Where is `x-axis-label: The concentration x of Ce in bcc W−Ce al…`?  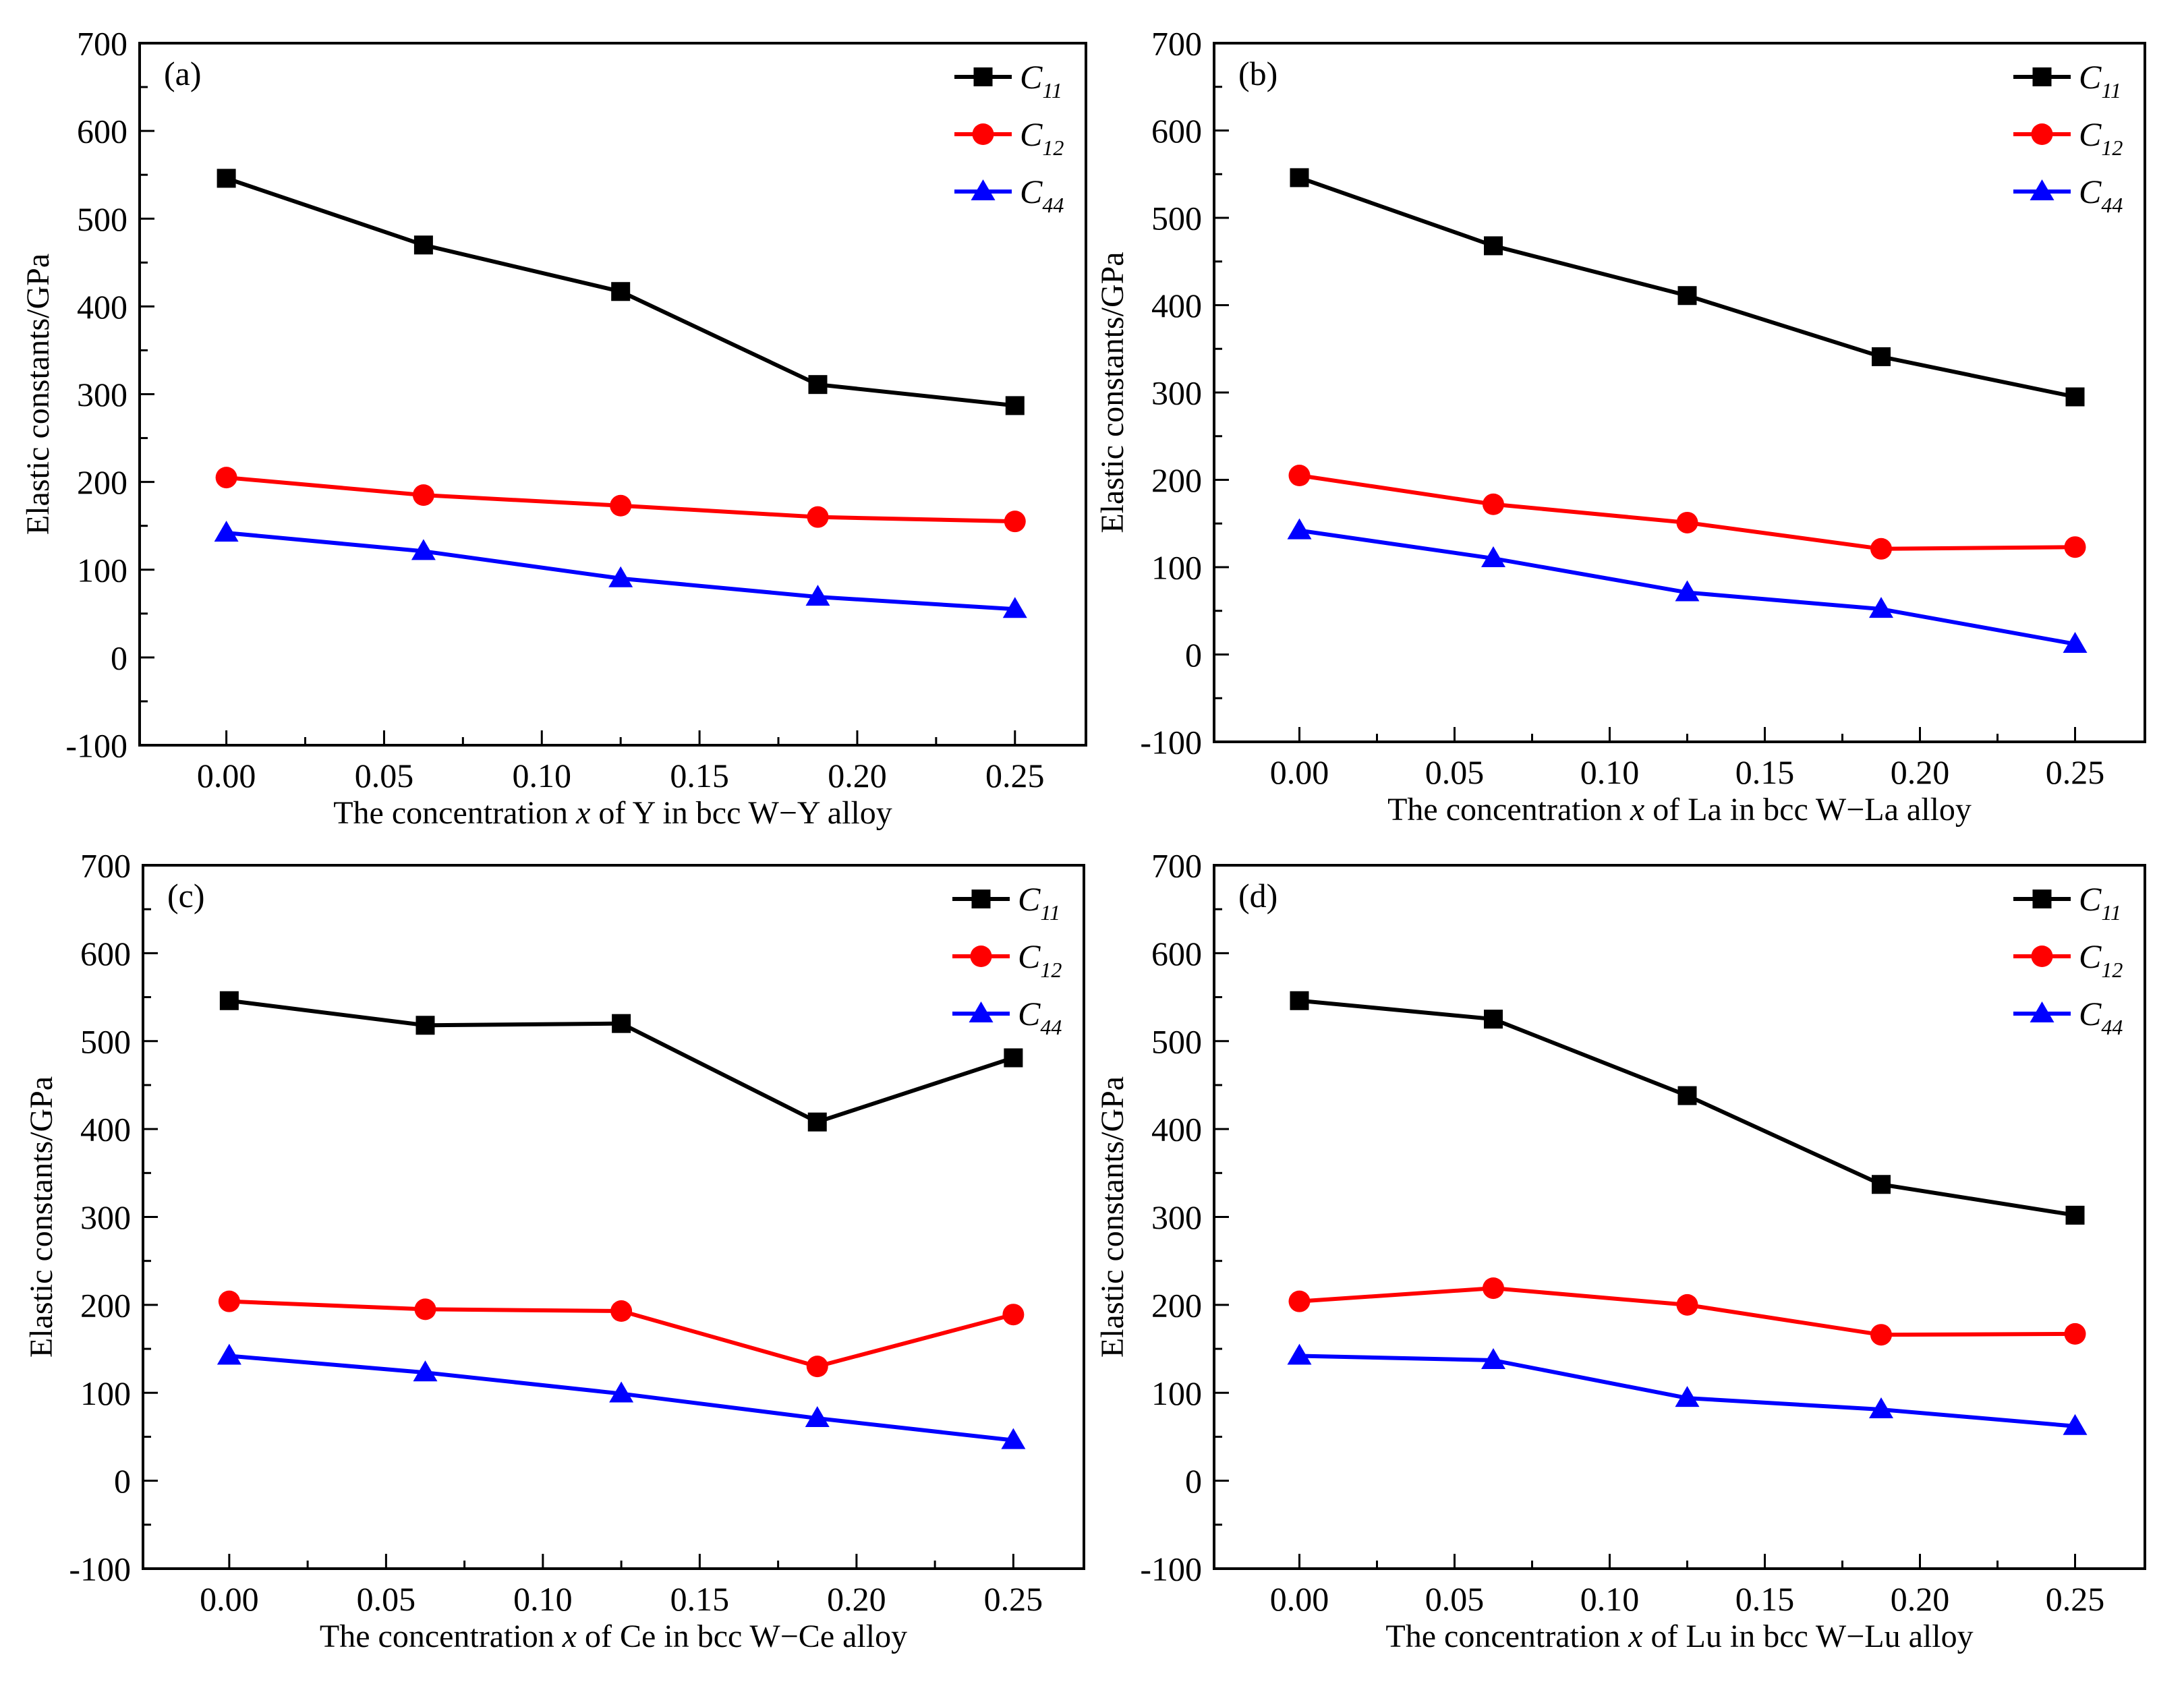 x-axis-label: The concentration x of Ce in bcc W−Ce al… is located at coordinates (613, 1637).